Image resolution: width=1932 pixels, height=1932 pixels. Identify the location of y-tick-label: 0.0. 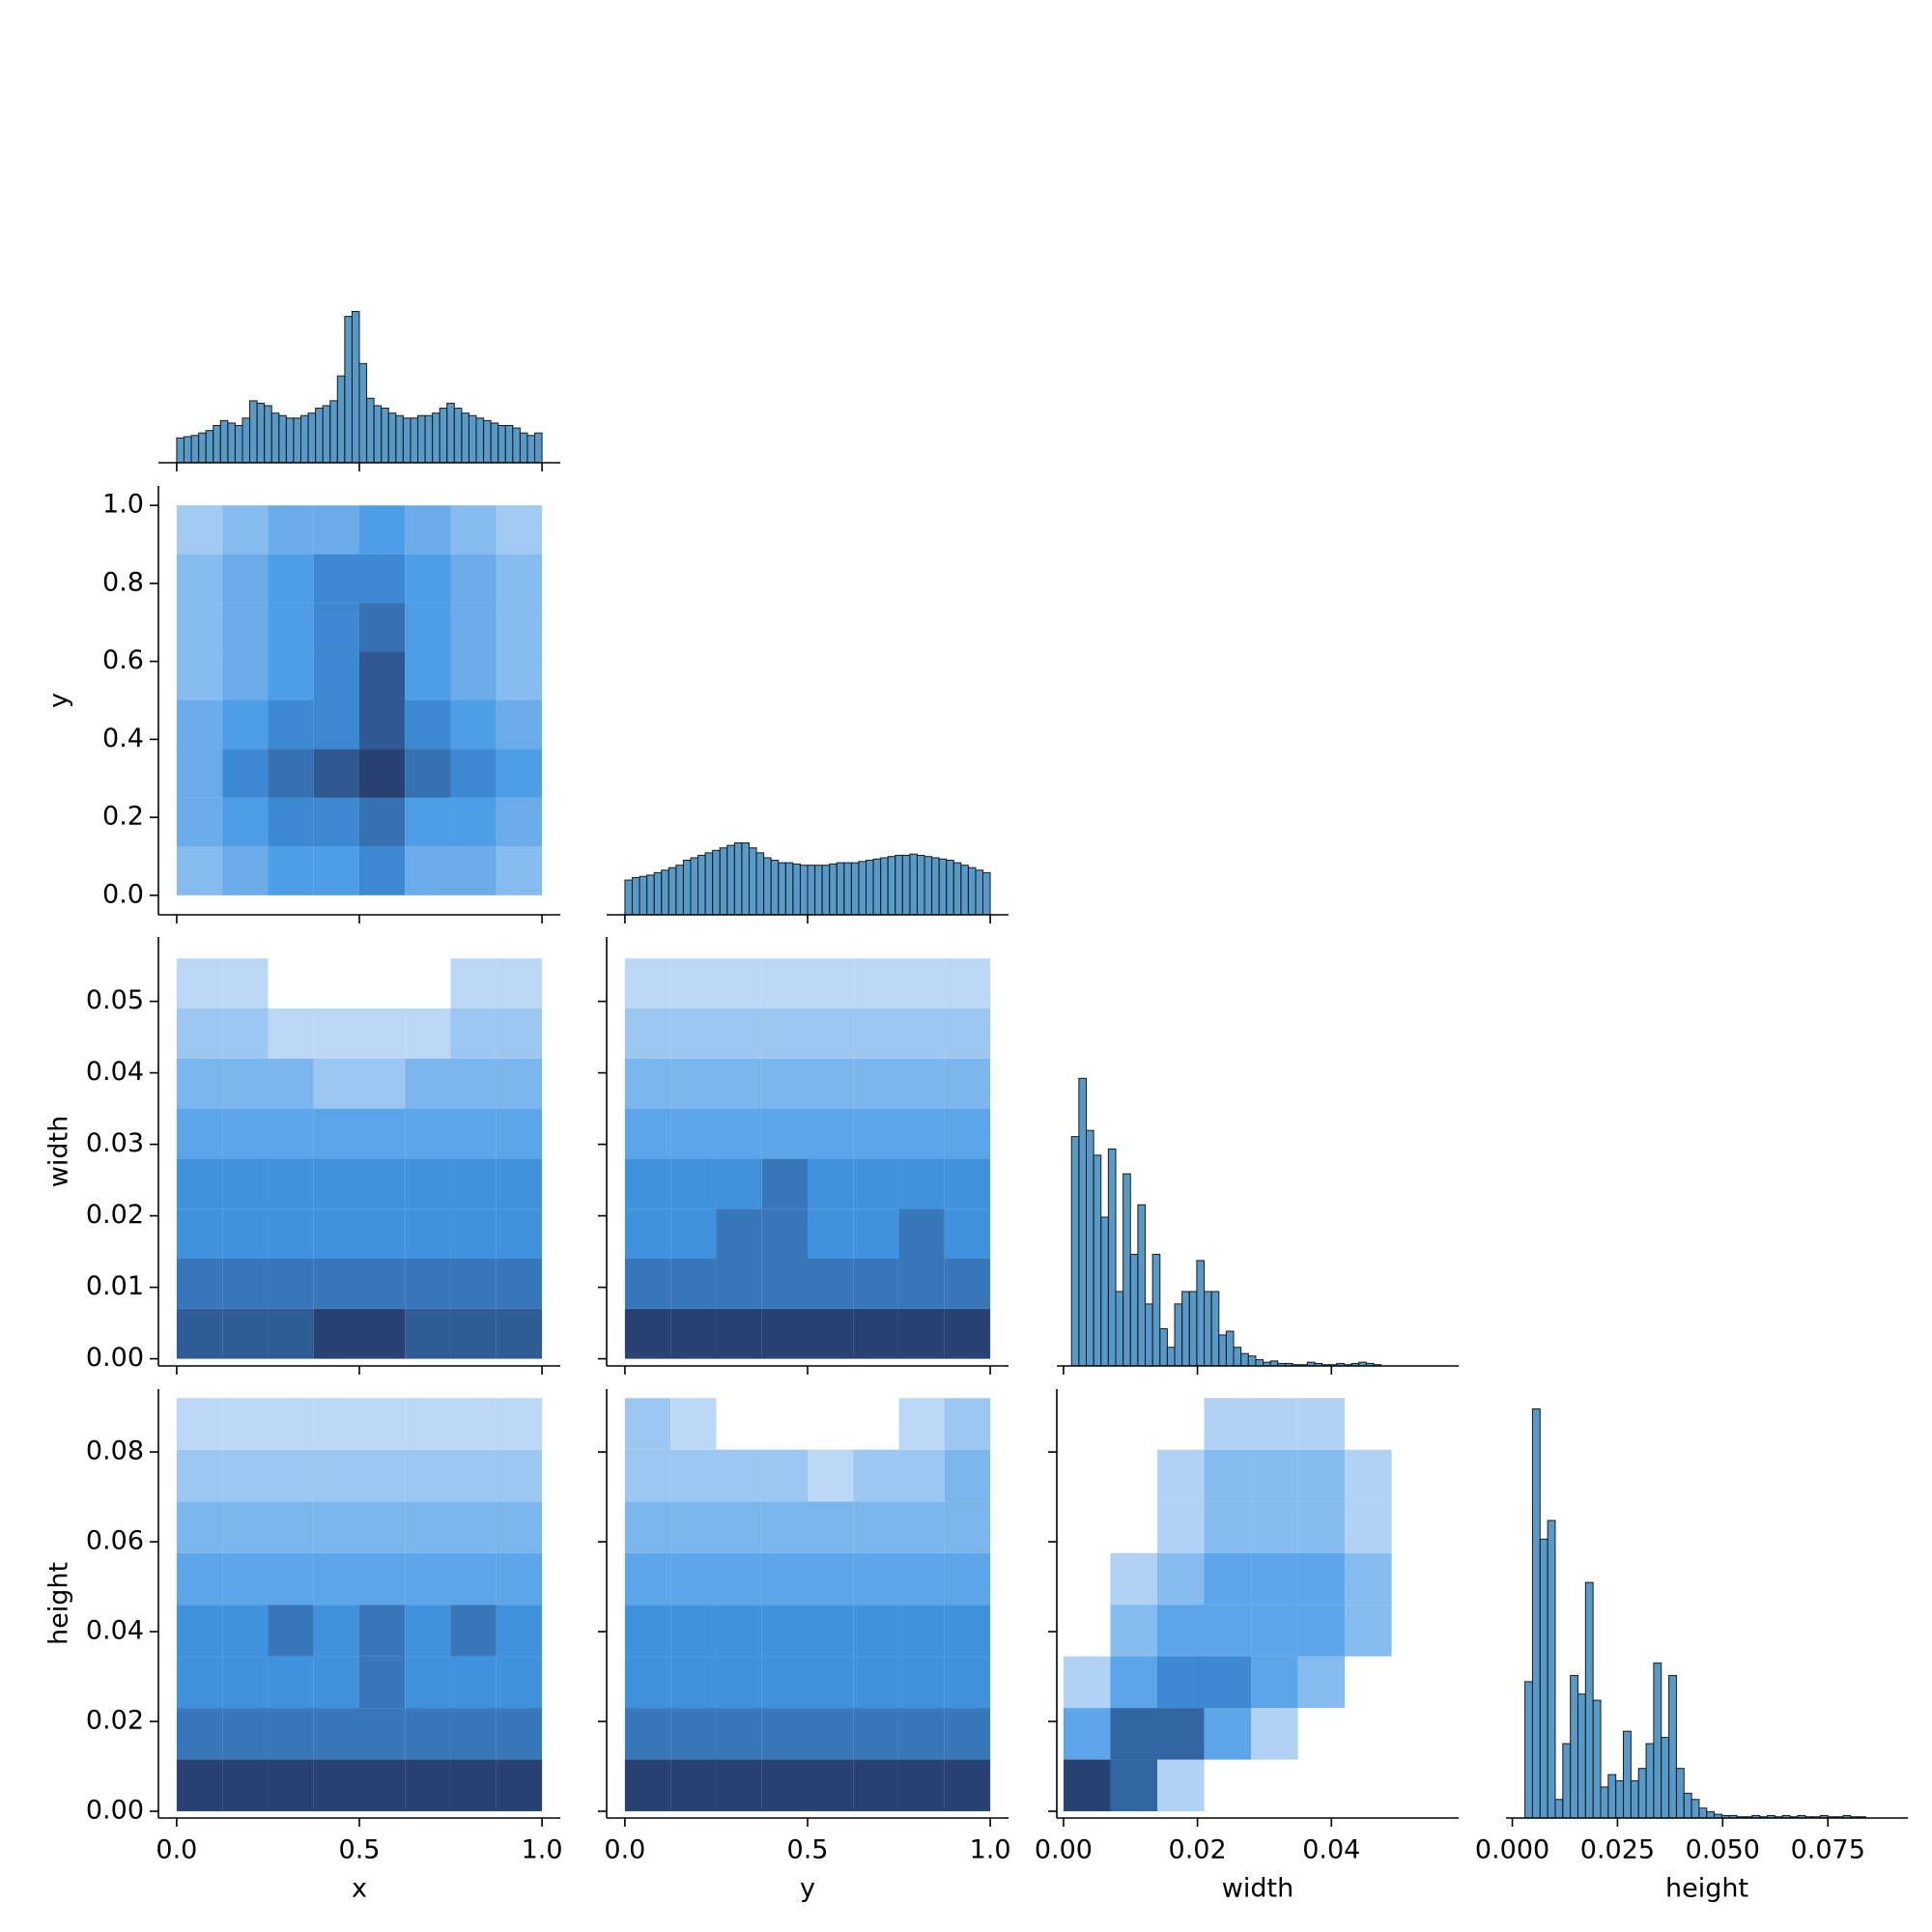
(123, 894).